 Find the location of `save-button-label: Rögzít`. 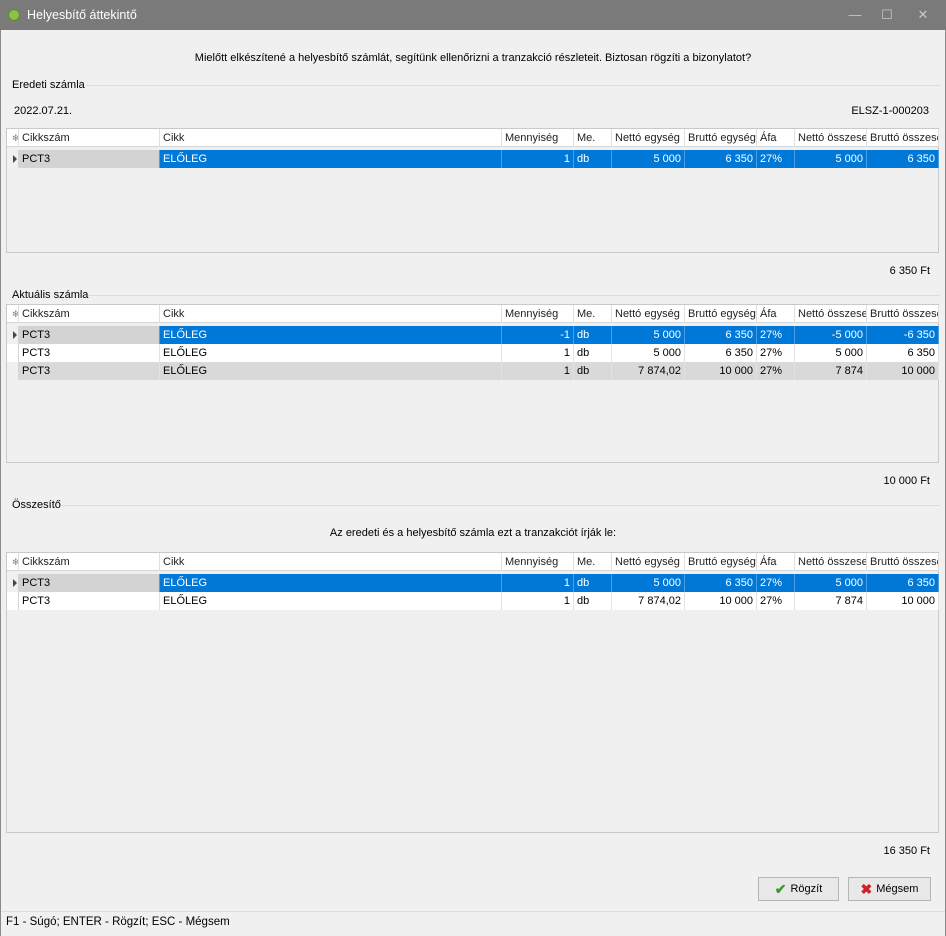

save-button-label: Rögzít is located at coordinates (806, 889).